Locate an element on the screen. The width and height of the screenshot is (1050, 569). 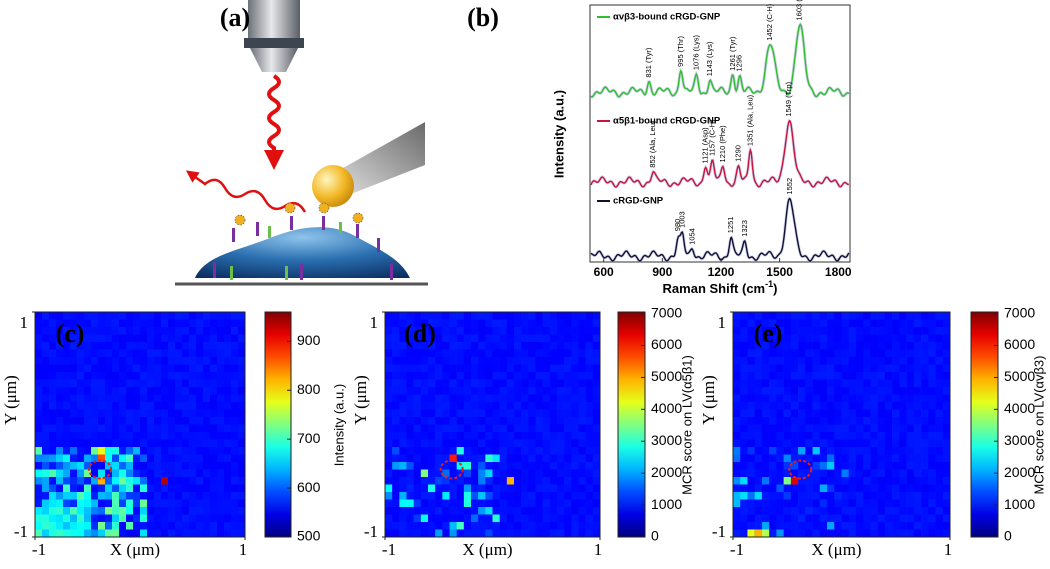
y-axis-label: Intensity (a.u.) is located at coordinates (558, 134).